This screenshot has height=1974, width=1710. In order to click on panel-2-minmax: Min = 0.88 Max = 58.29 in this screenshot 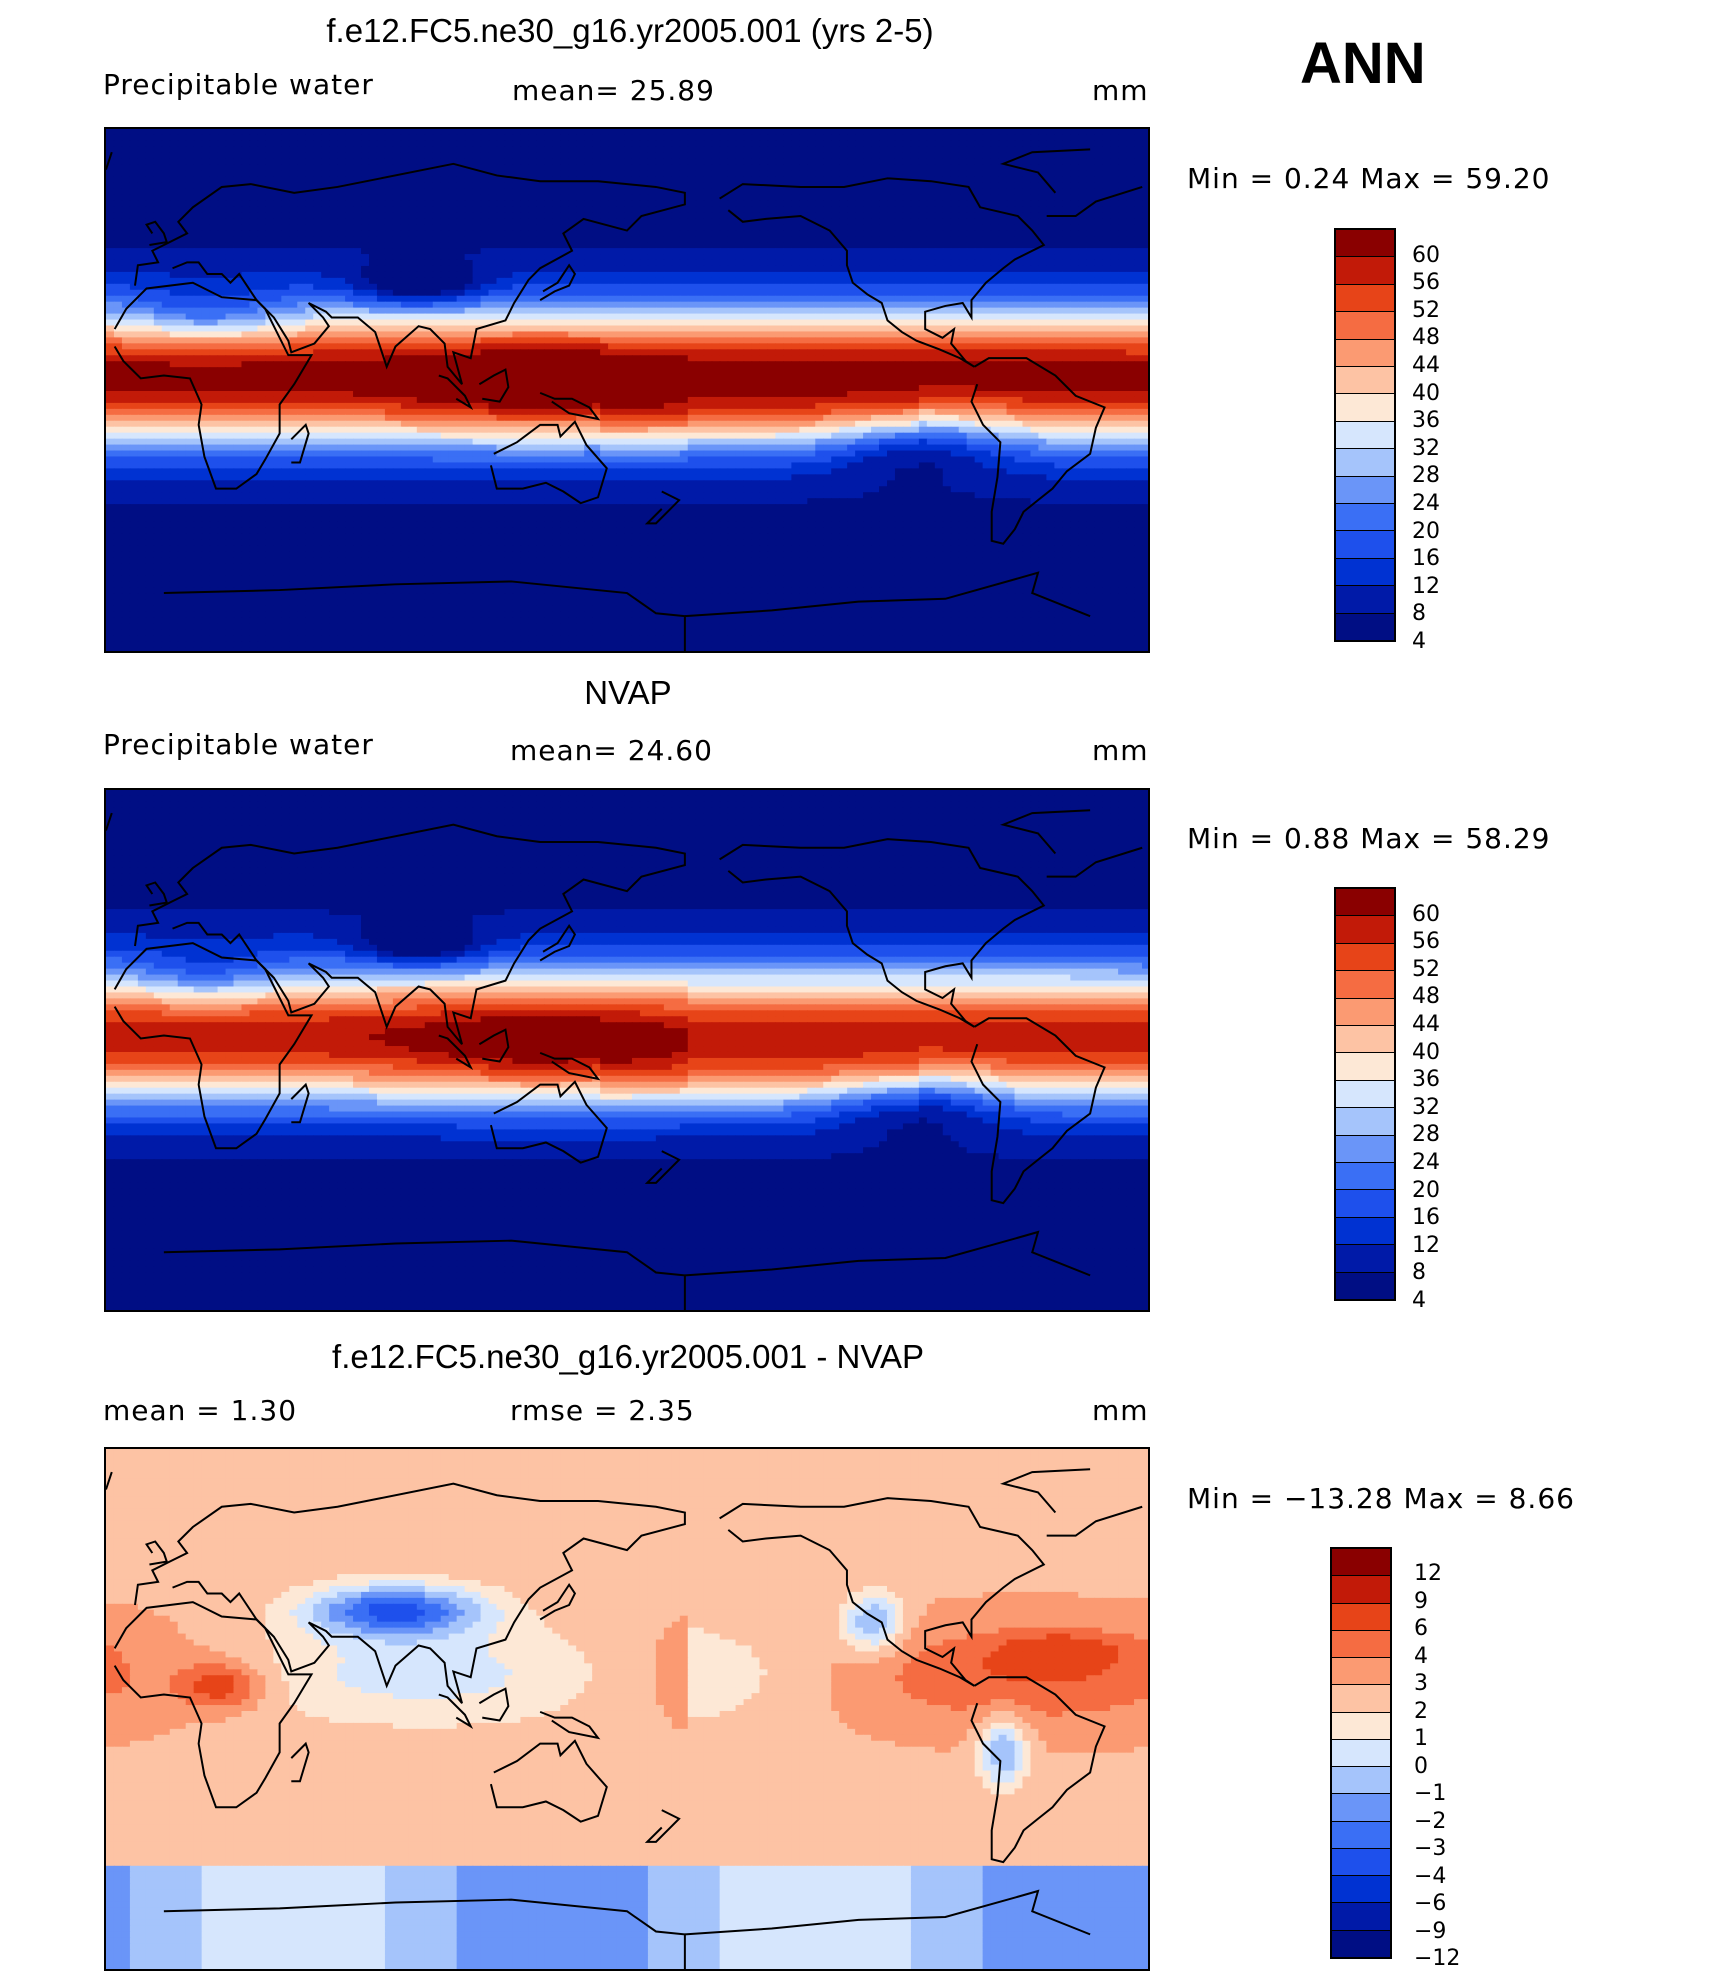, I will do `click(1369, 838)`.